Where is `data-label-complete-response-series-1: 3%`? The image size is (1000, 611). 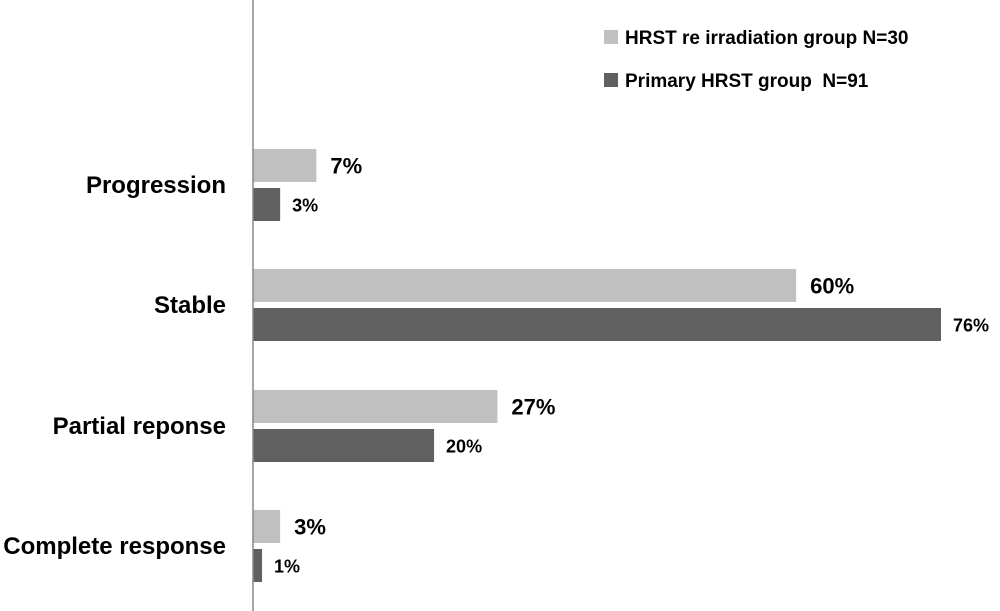 data-label-complete-response-series-1: 3% is located at coordinates (310, 527).